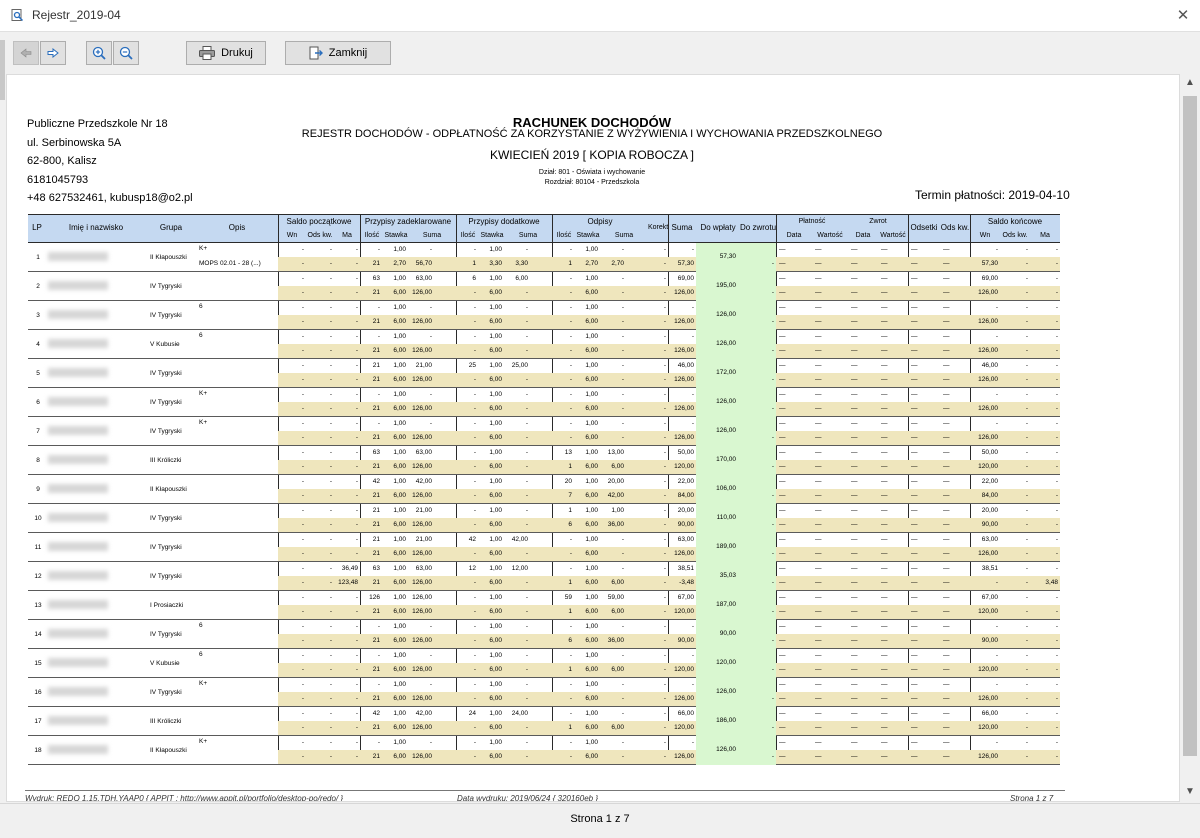 Image resolution: width=1200 pixels, height=838 pixels. I want to click on close-icon: ✕, so click(1183, 15).